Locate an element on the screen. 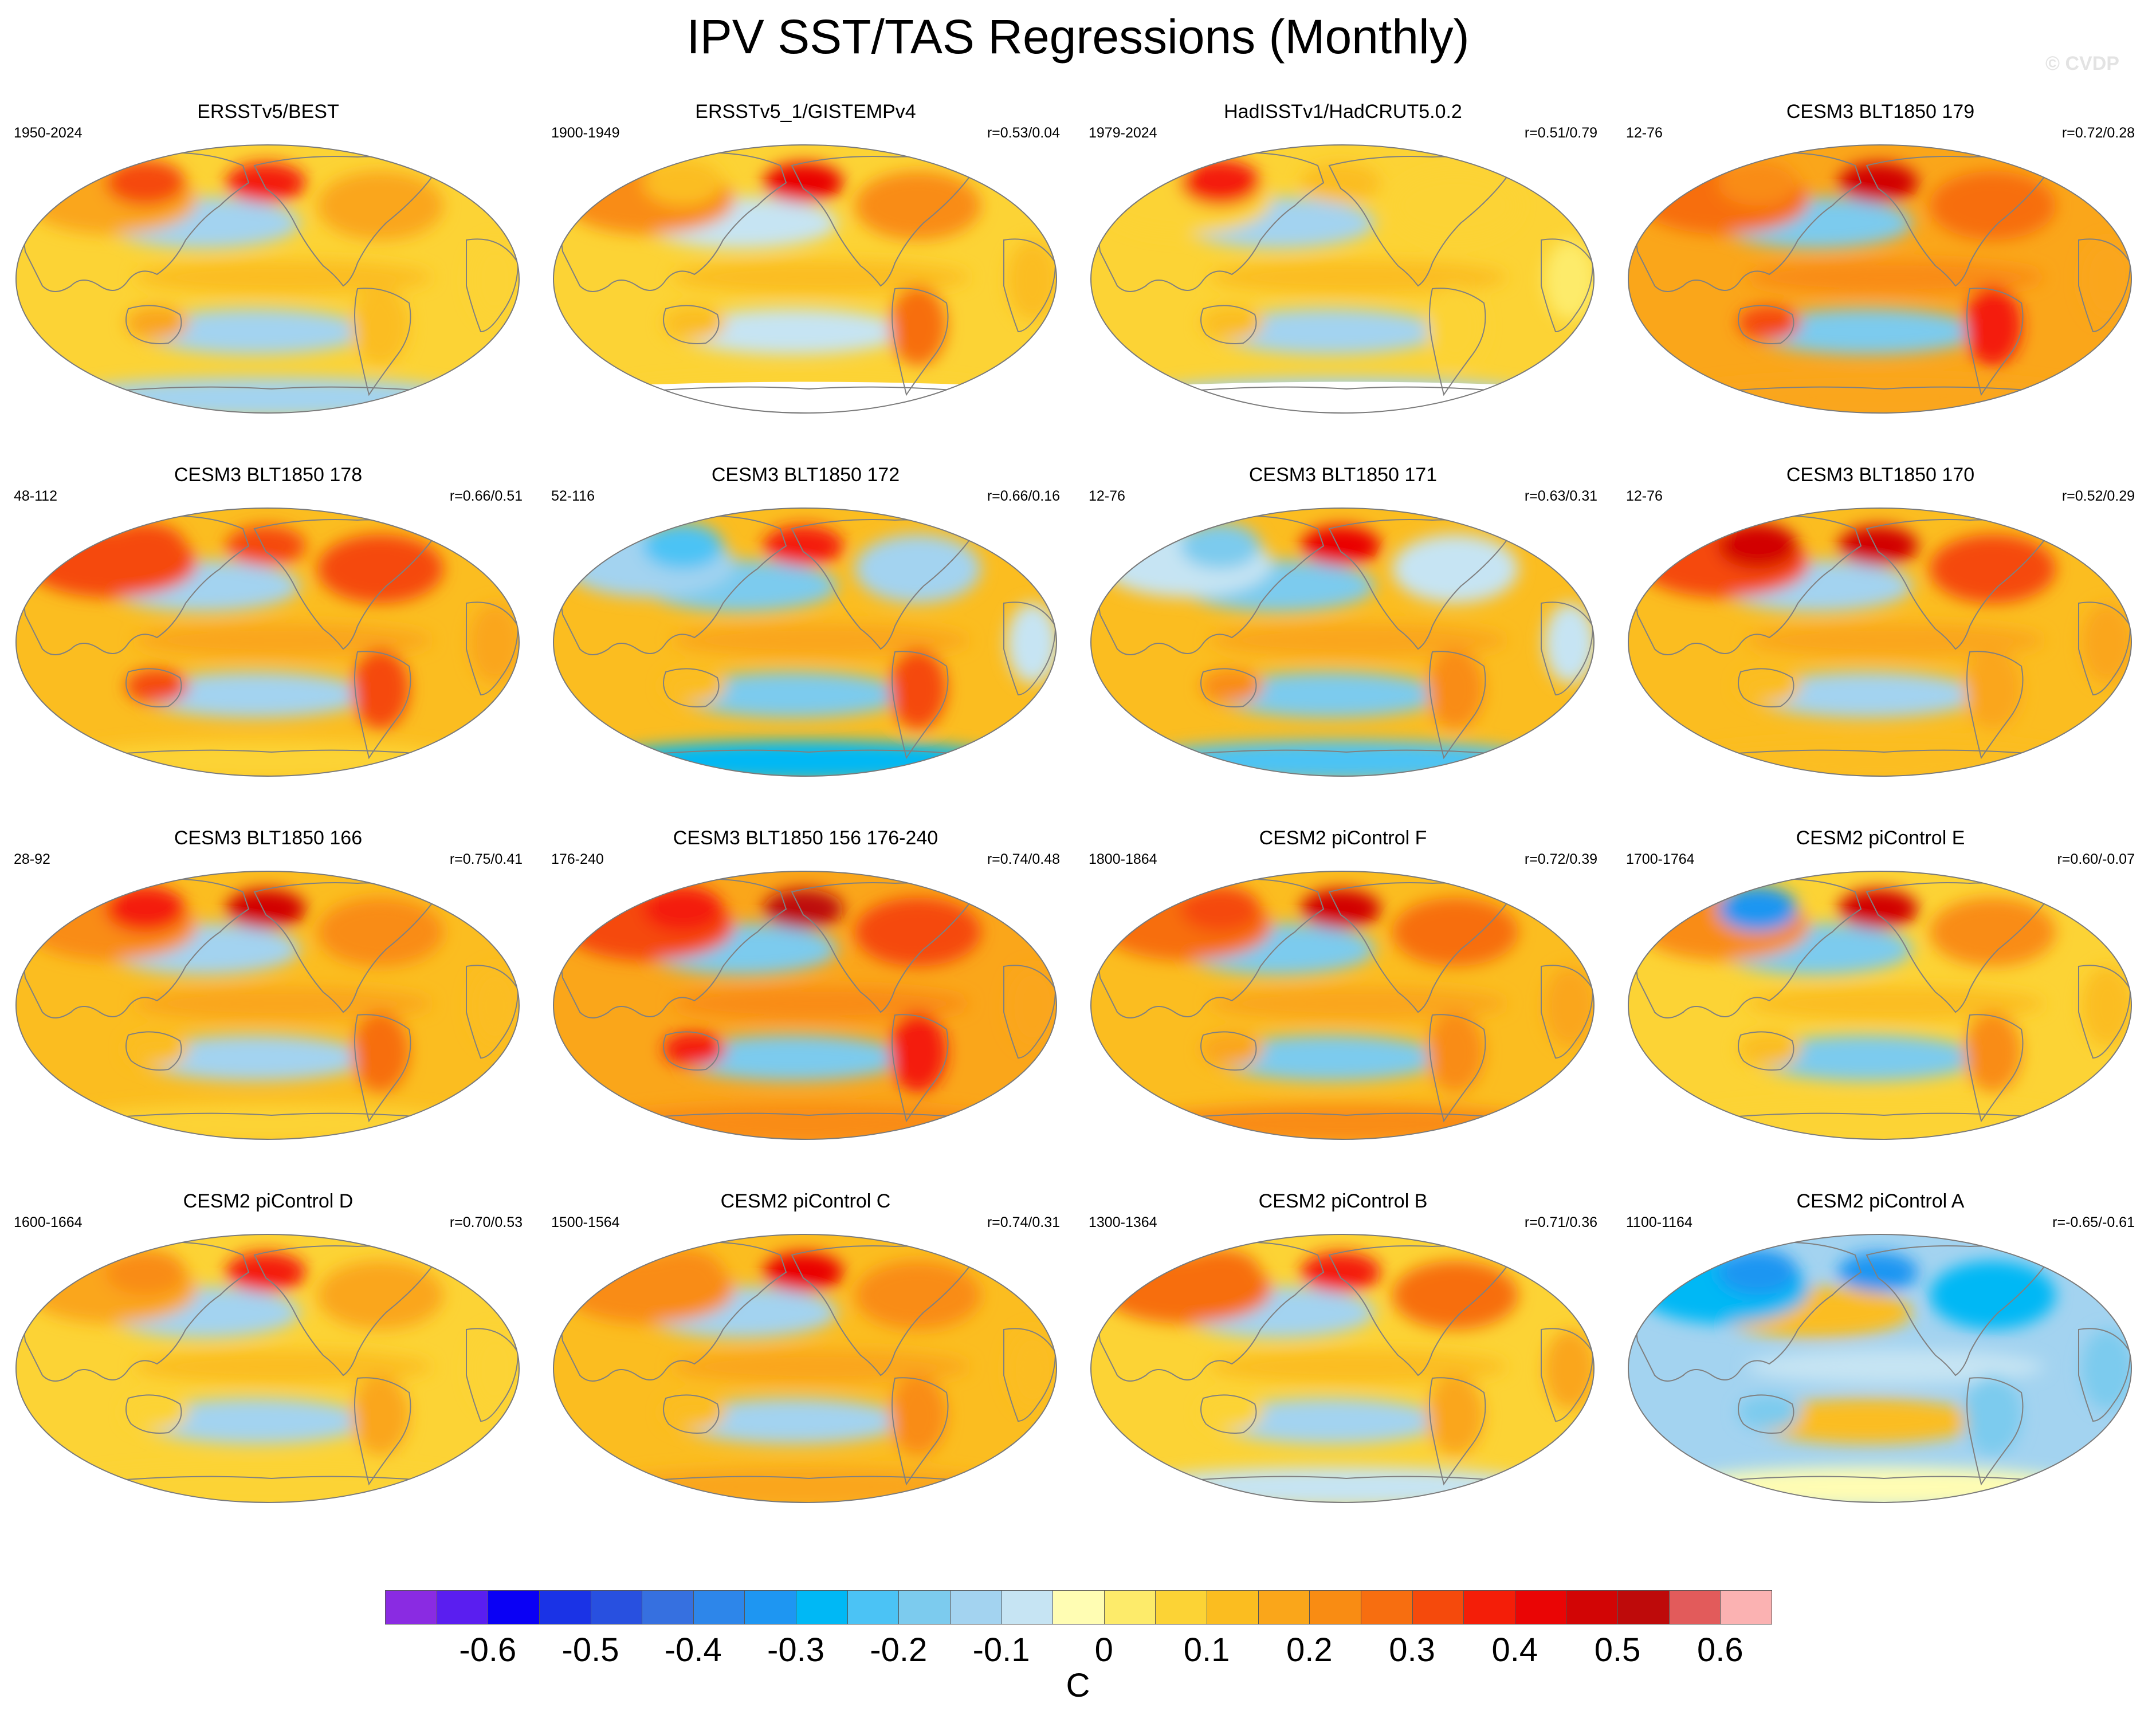 This screenshot has width=2156, height=1715. colorbar-unit: C is located at coordinates (1078, 1685).